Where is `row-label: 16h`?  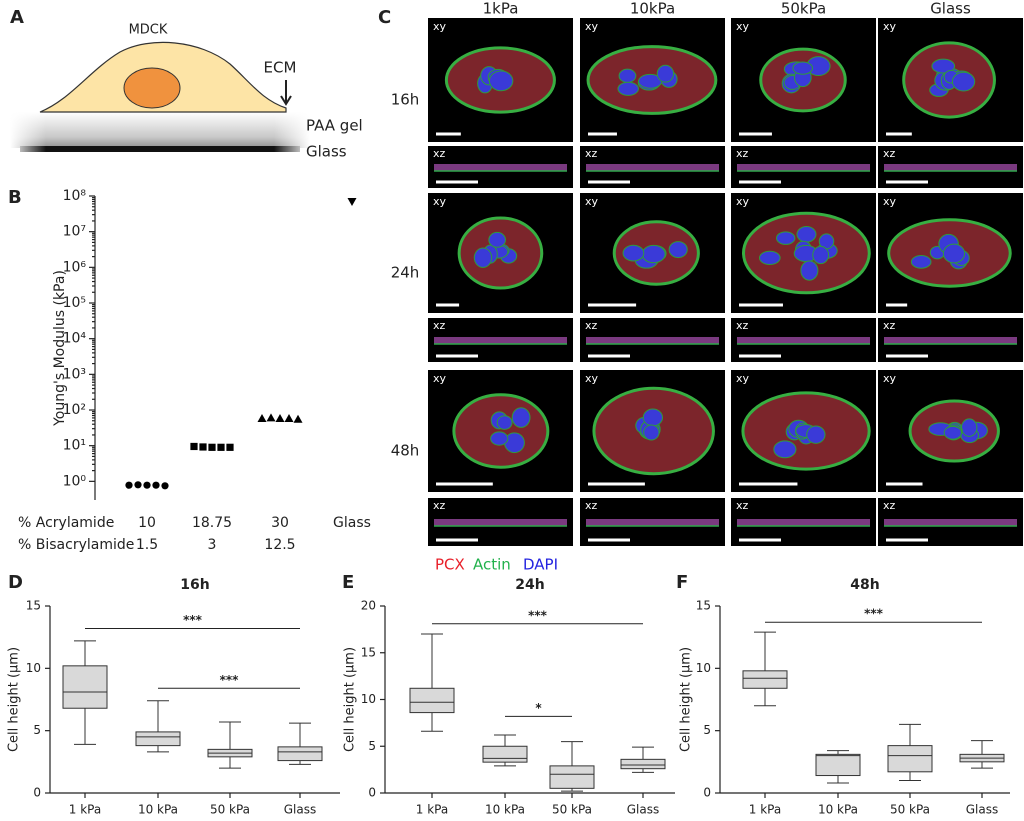
row-label: 16h is located at coordinates (405, 100).